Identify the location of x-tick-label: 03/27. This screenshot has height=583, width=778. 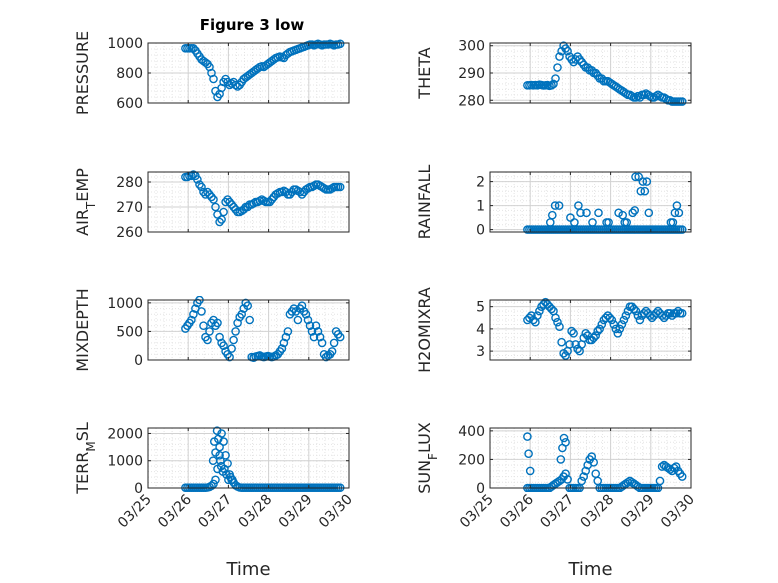
(557, 512).